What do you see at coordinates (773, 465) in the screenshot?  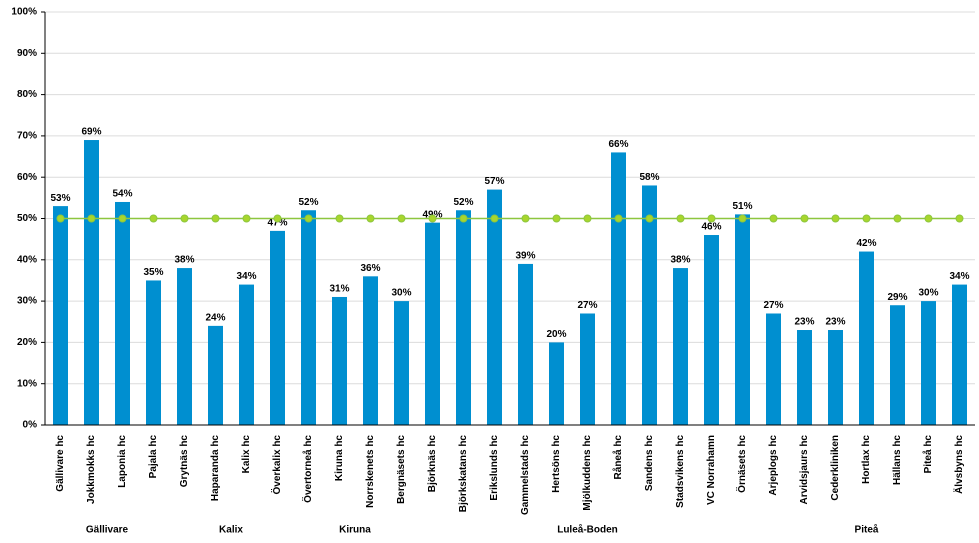 I see `x-tick-label: Arjeplogs hc` at bounding box center [773, 465].